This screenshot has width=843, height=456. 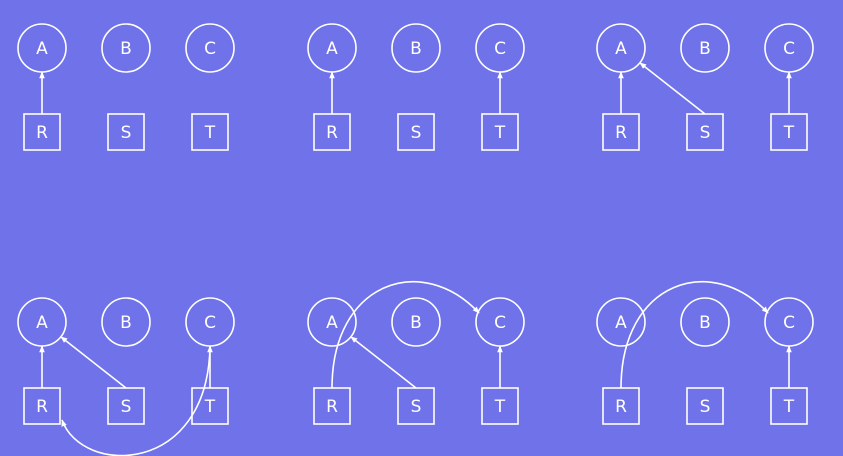 I want to click on panel-6: A B C R S T, so click(x=705, y=352).